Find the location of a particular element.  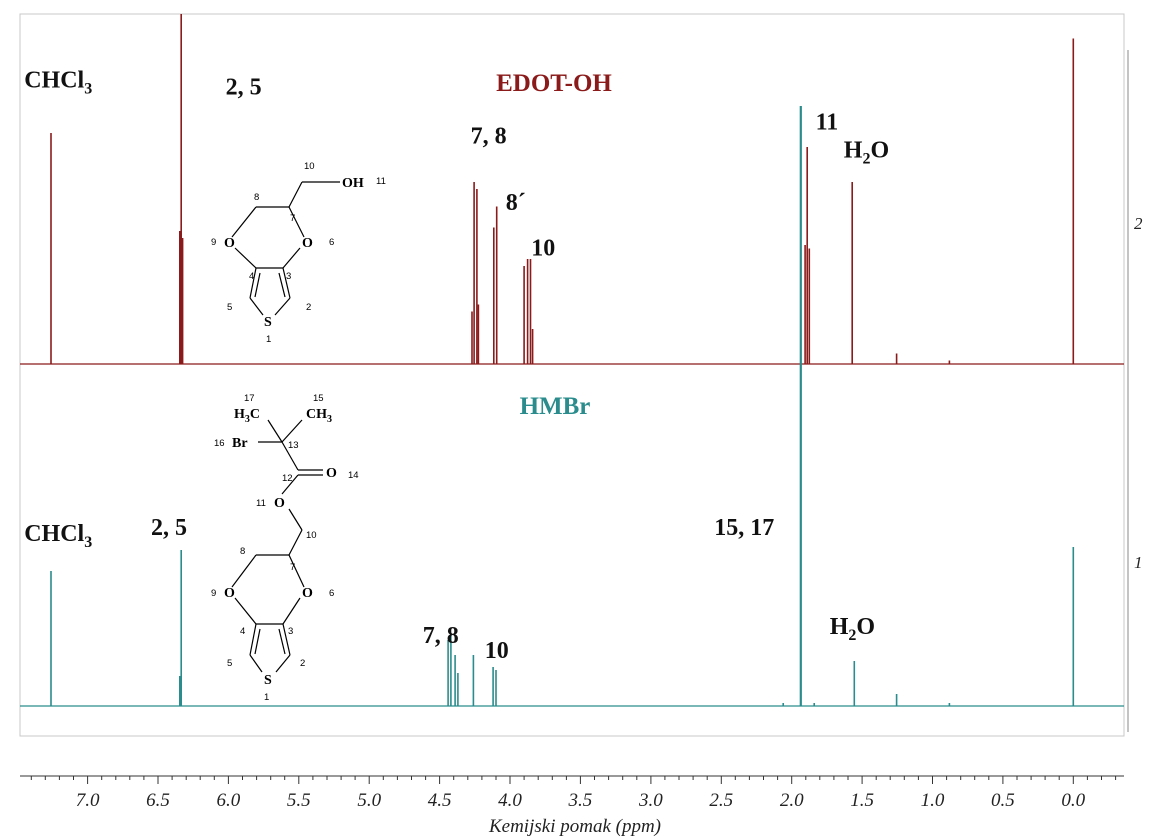

hmbr-num-11: 11 is located at coordinates (261, 503).